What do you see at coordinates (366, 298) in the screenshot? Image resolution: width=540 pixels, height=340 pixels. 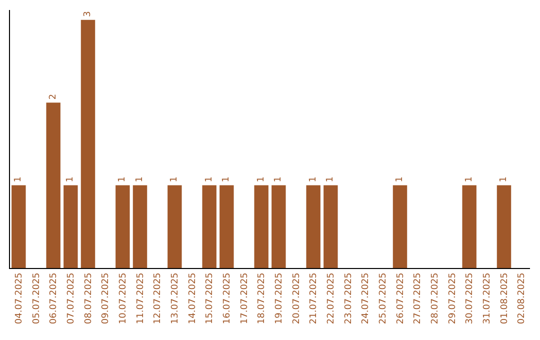 I see `x-tick-label: 24.07.2025` at bounding box center [366, 298].